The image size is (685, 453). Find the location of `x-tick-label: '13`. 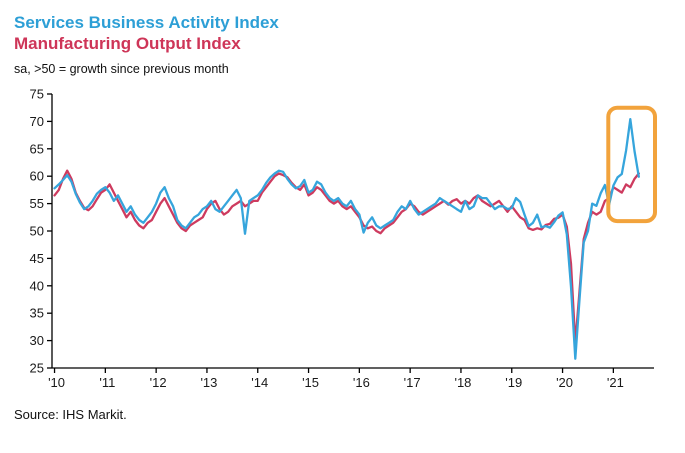

x-tick-label: '13 is located at coordinates (208, 382).